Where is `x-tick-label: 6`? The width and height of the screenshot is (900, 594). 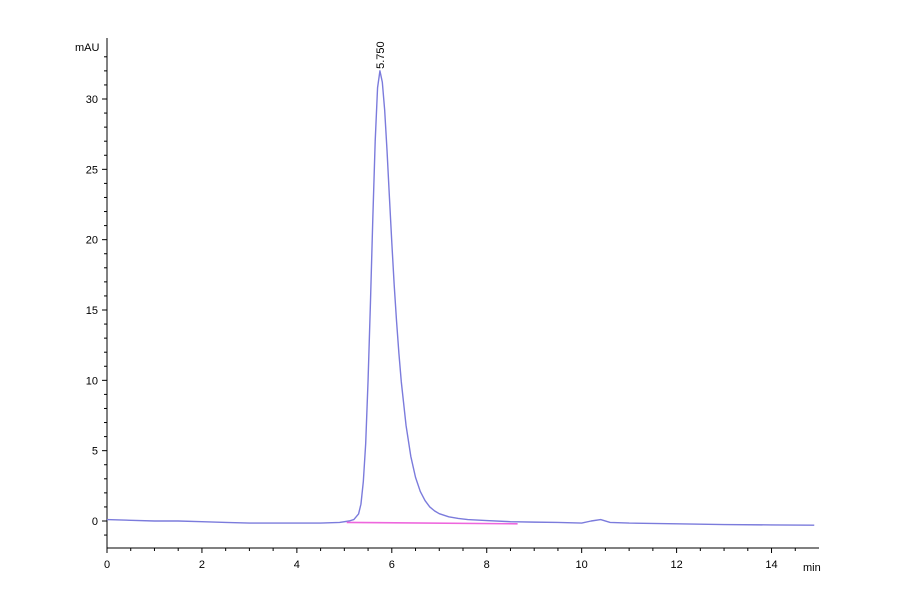
x-tick-label: 6 is located at coordinates (392, 565).